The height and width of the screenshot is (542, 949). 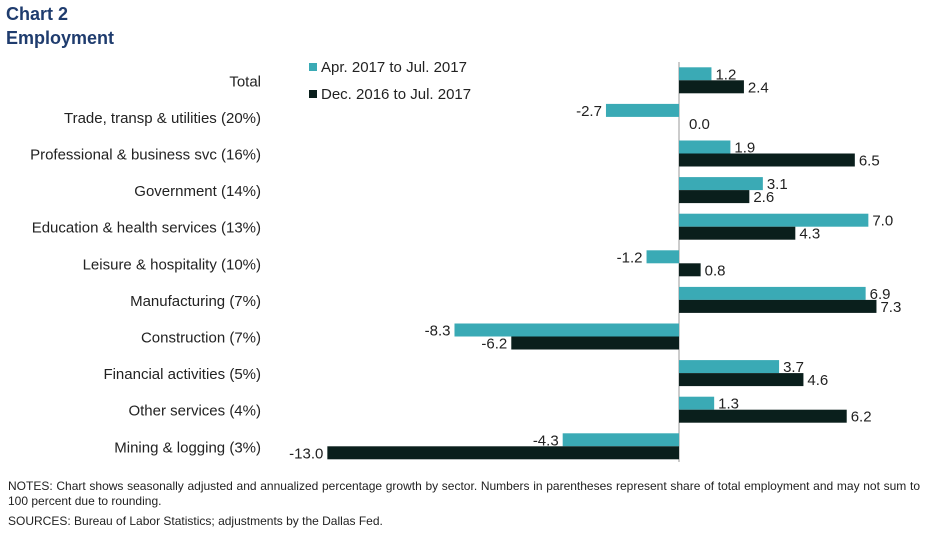 I want to click on data-label-series-1: -4.3, so click(x=546, y=440).